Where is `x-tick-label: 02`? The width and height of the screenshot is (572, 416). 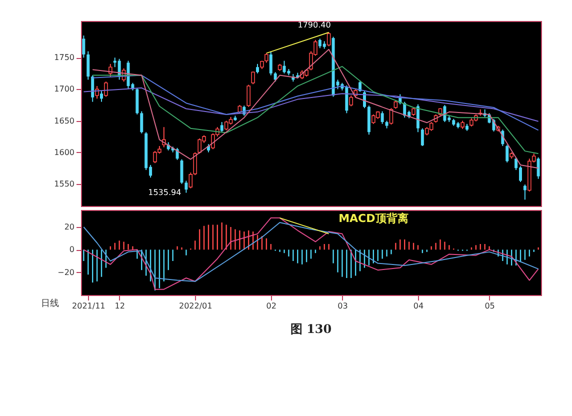
x-tick-label: 02 is located at coordinates (271, 306).